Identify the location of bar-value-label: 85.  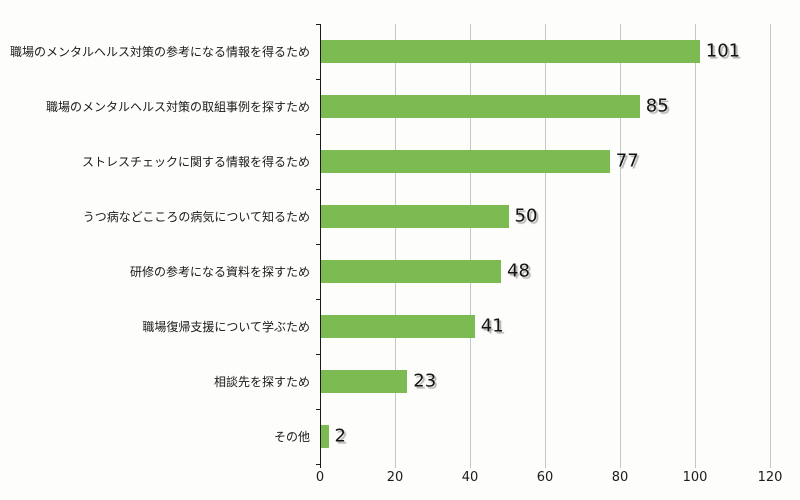
(657, 106).